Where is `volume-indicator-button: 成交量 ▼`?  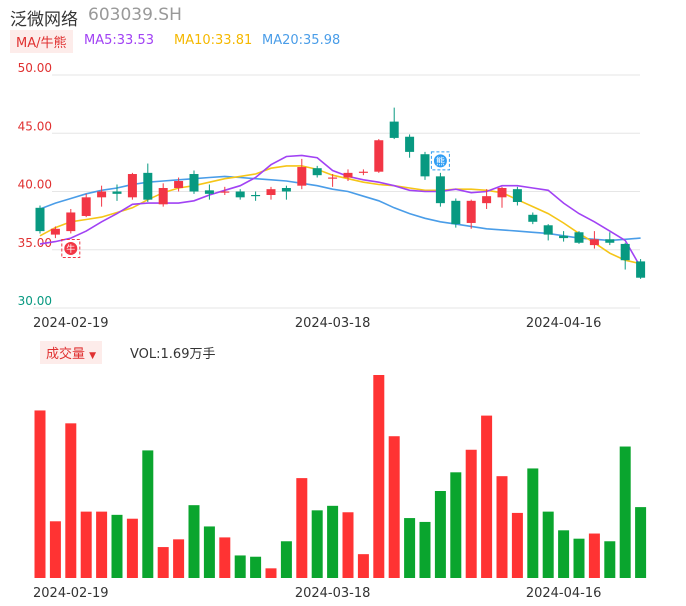
volume-indicator-button: 成交量 ▼ is located at coordinates (71, 352).